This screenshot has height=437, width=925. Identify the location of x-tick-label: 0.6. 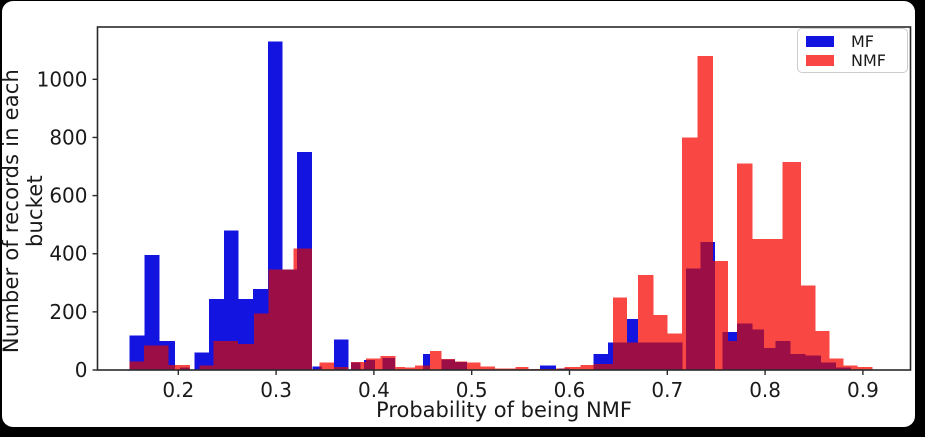
(570, 390).